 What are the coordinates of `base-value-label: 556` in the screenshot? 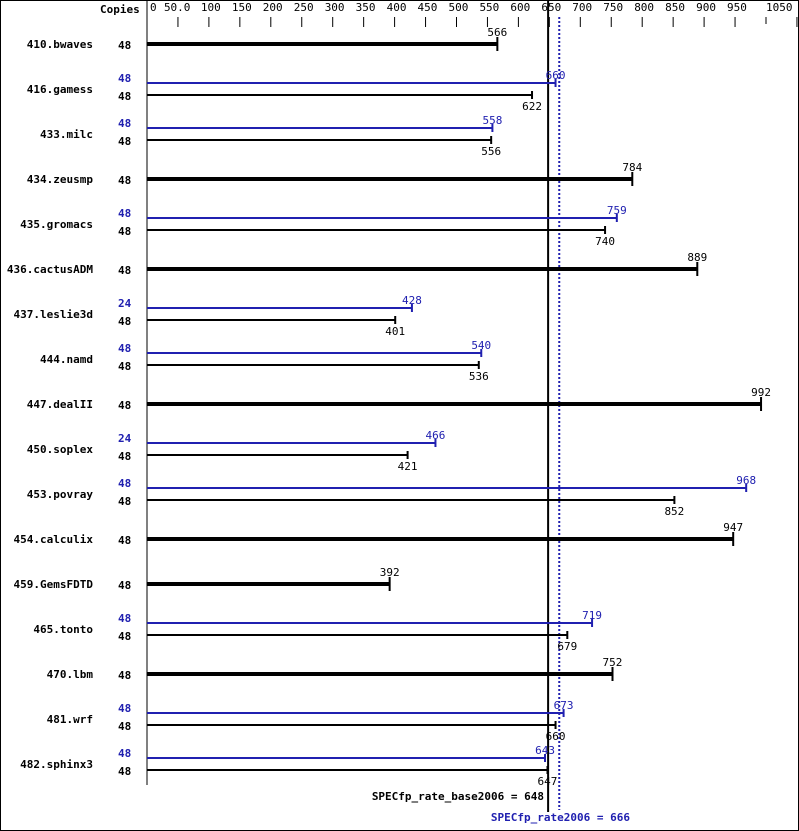 It's located at (491, 151).